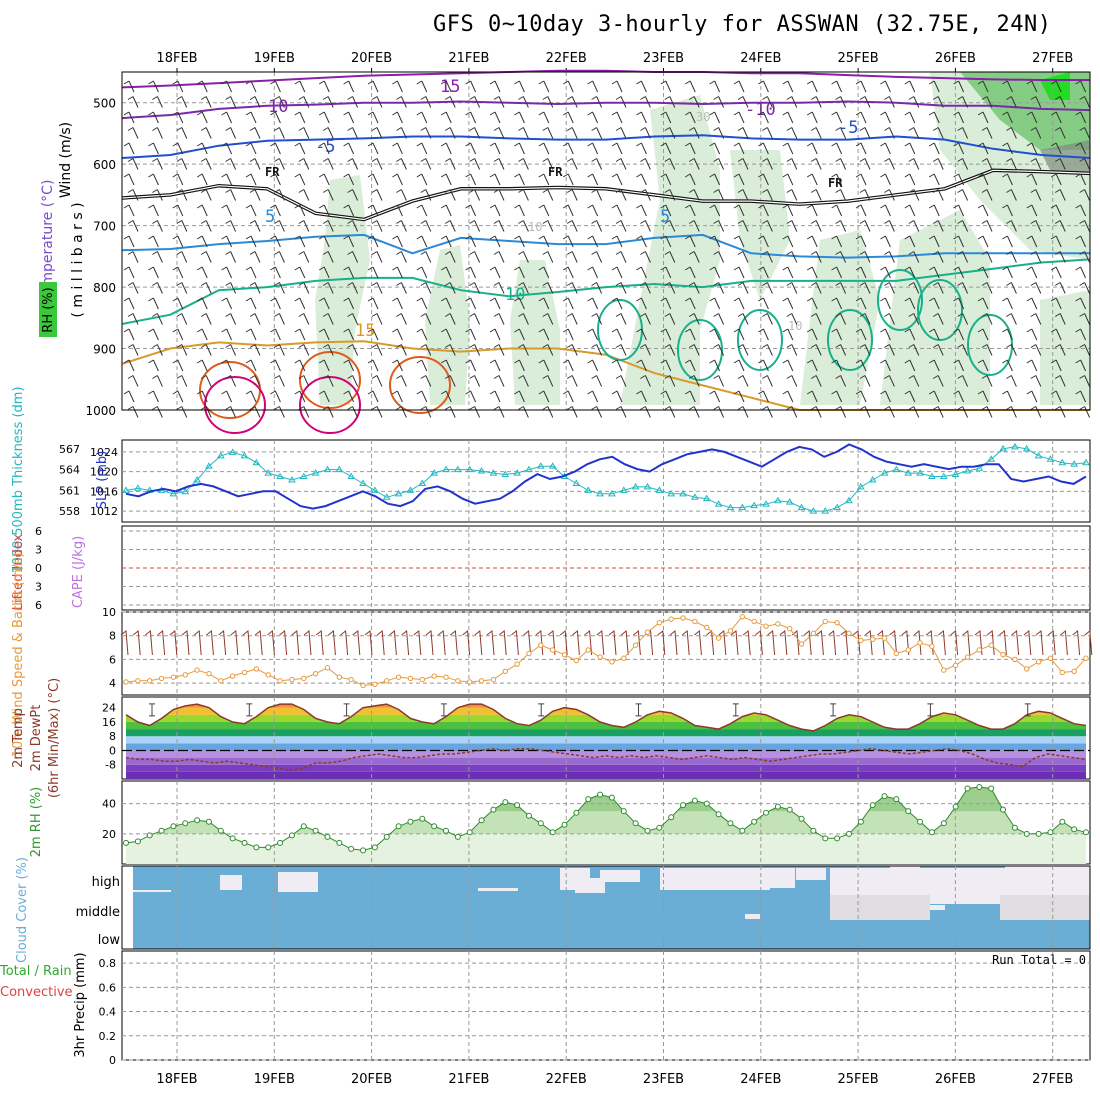 This screenshot has height=1100, width=1100. Describe the element at coordinates (104, 472) in the screenshot. I see `slp-tick-label: 1020` at that location.